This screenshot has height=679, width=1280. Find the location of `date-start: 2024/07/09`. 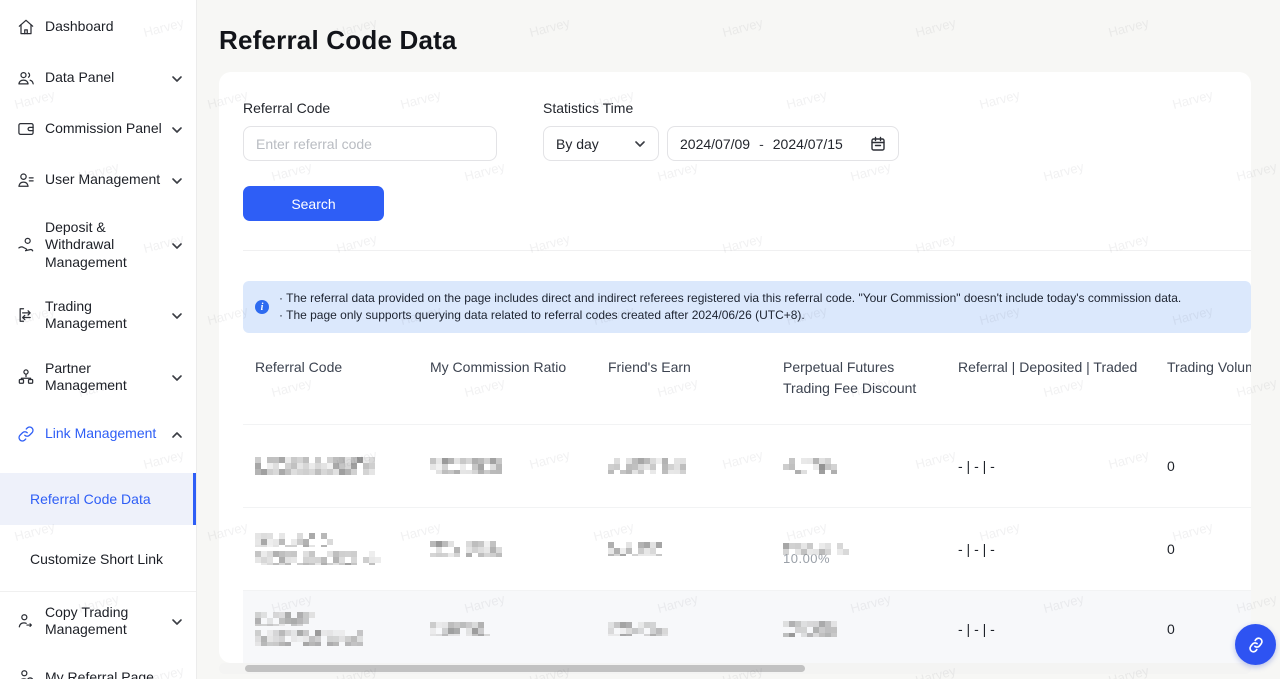

date-start: 2024/07/09 is located at coordinates (715, 143).